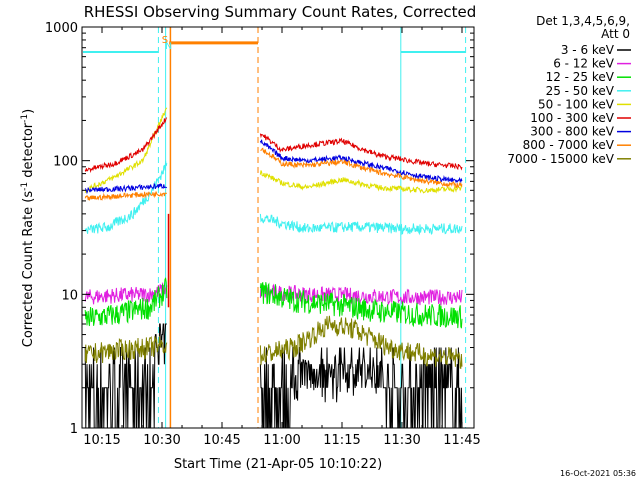 Image resolution: width=640 pixels, height=480 pixels. What do you see at coordinates (281, 440) in the screenshot?
I see `x-tick-label: 11:00` at bounding box center [281, 440].